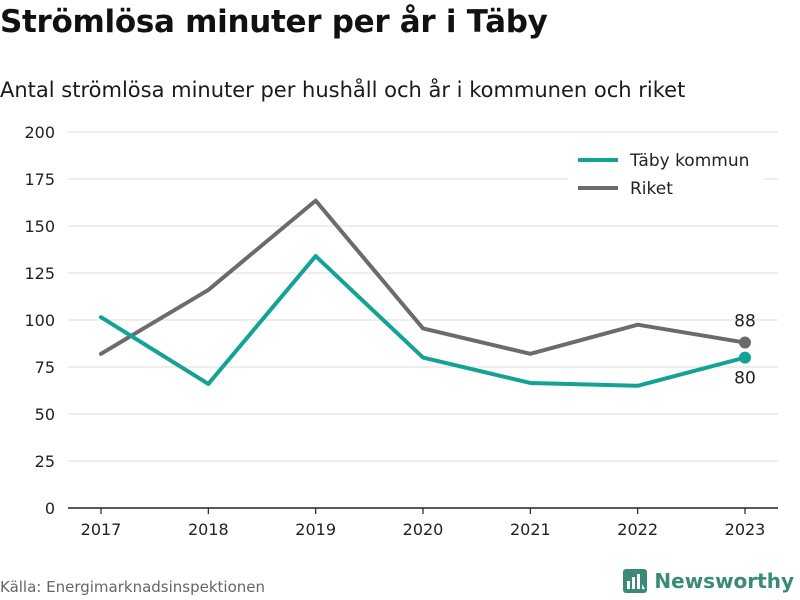 Image resolution: width=800 pixels, height=600 pixels. Describe the element at coordinates (651, 189) in the screenshot. I see `legend-label: Riket` at that location.